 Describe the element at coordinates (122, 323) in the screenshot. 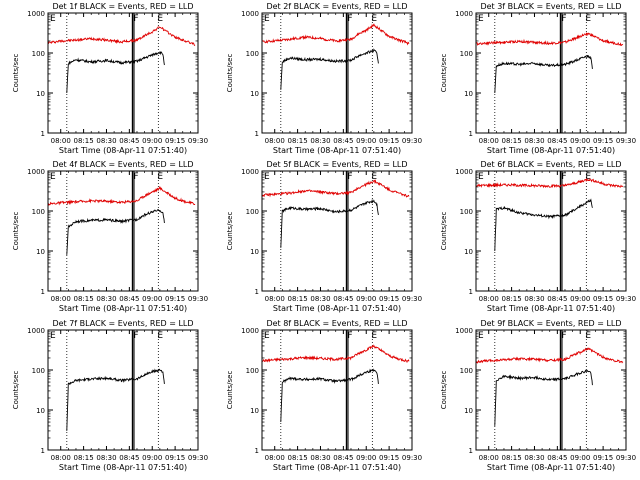

I see `panel-title: Det 7f BLACK = Events, RED = LLD` at that location.